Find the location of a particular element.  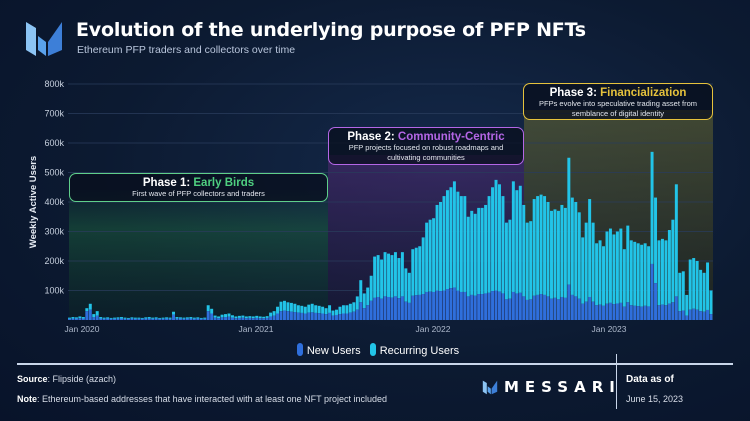

phase-3-prefix: Phase 3: is located at coordinates (573, 93).